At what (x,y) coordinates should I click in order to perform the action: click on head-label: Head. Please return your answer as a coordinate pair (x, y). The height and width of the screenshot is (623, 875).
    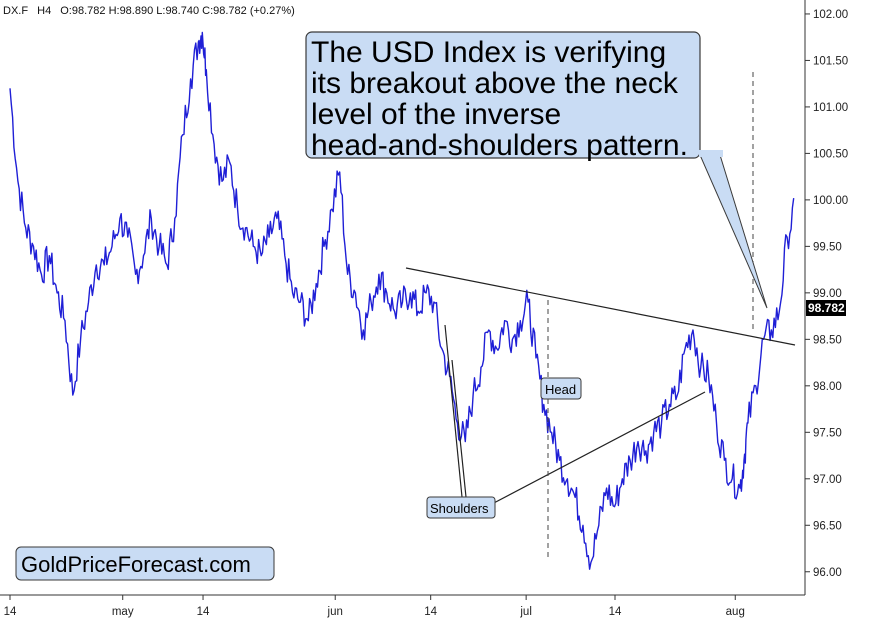
    Looking at the image, I should click on (560, 389).